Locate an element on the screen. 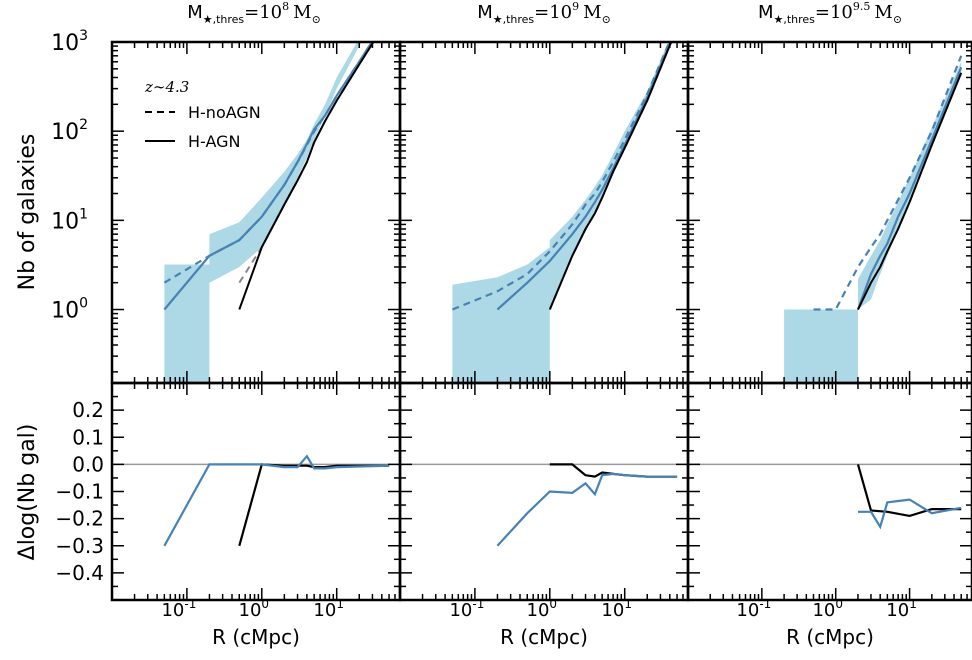 Image resolution: width=972 pixels, height=660 pixels. y-tick-label-top: 10¹ is located at coordinates (69, 220).